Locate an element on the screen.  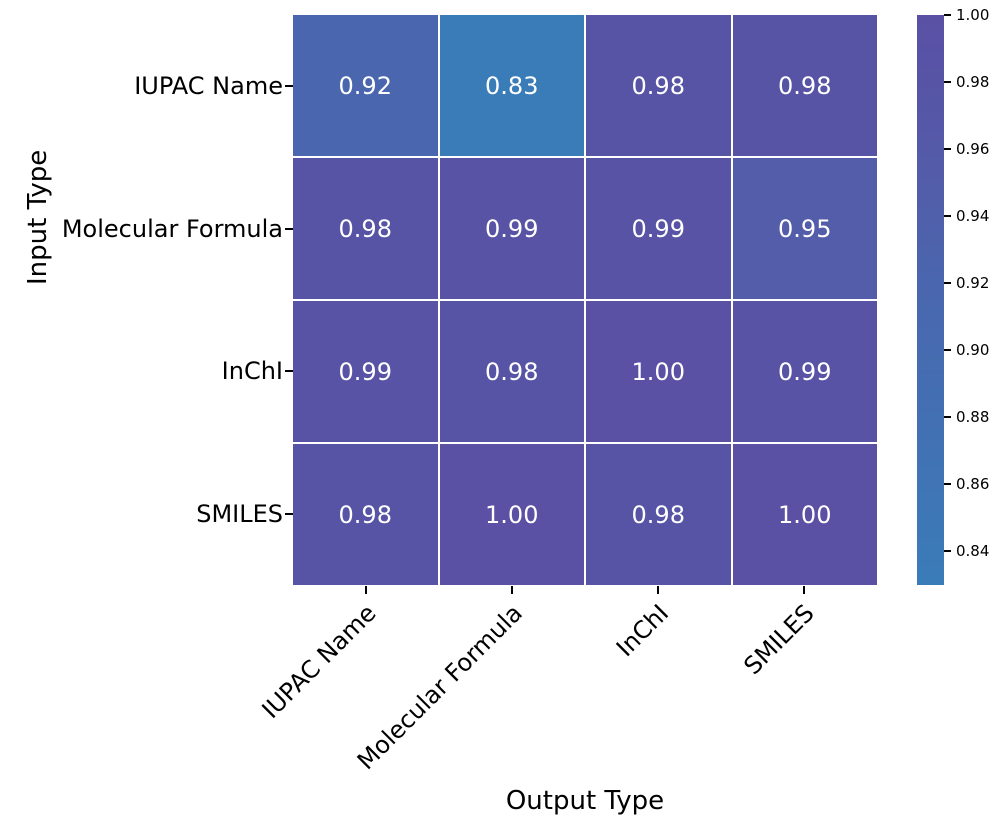
colorbar-tick-label: 0.84 is located at coordinates (973, 551).